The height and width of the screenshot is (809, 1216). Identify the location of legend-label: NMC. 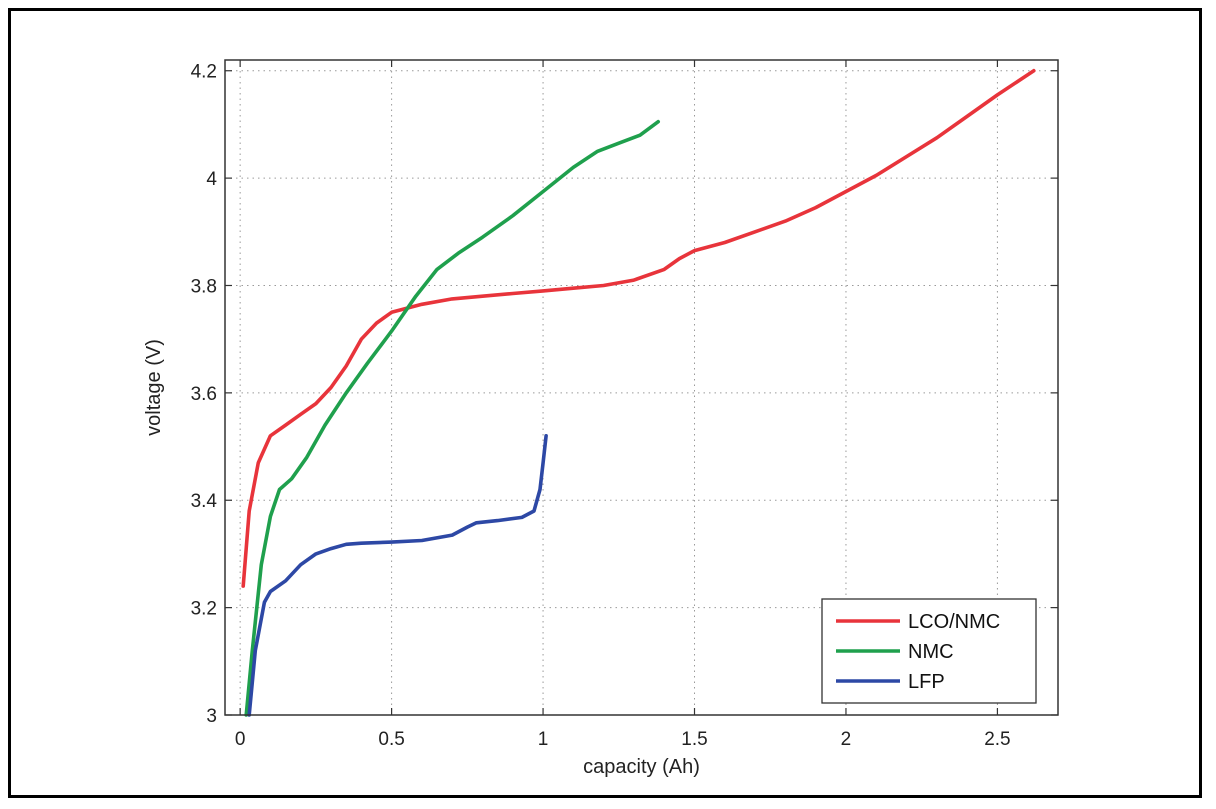
(931, 652).